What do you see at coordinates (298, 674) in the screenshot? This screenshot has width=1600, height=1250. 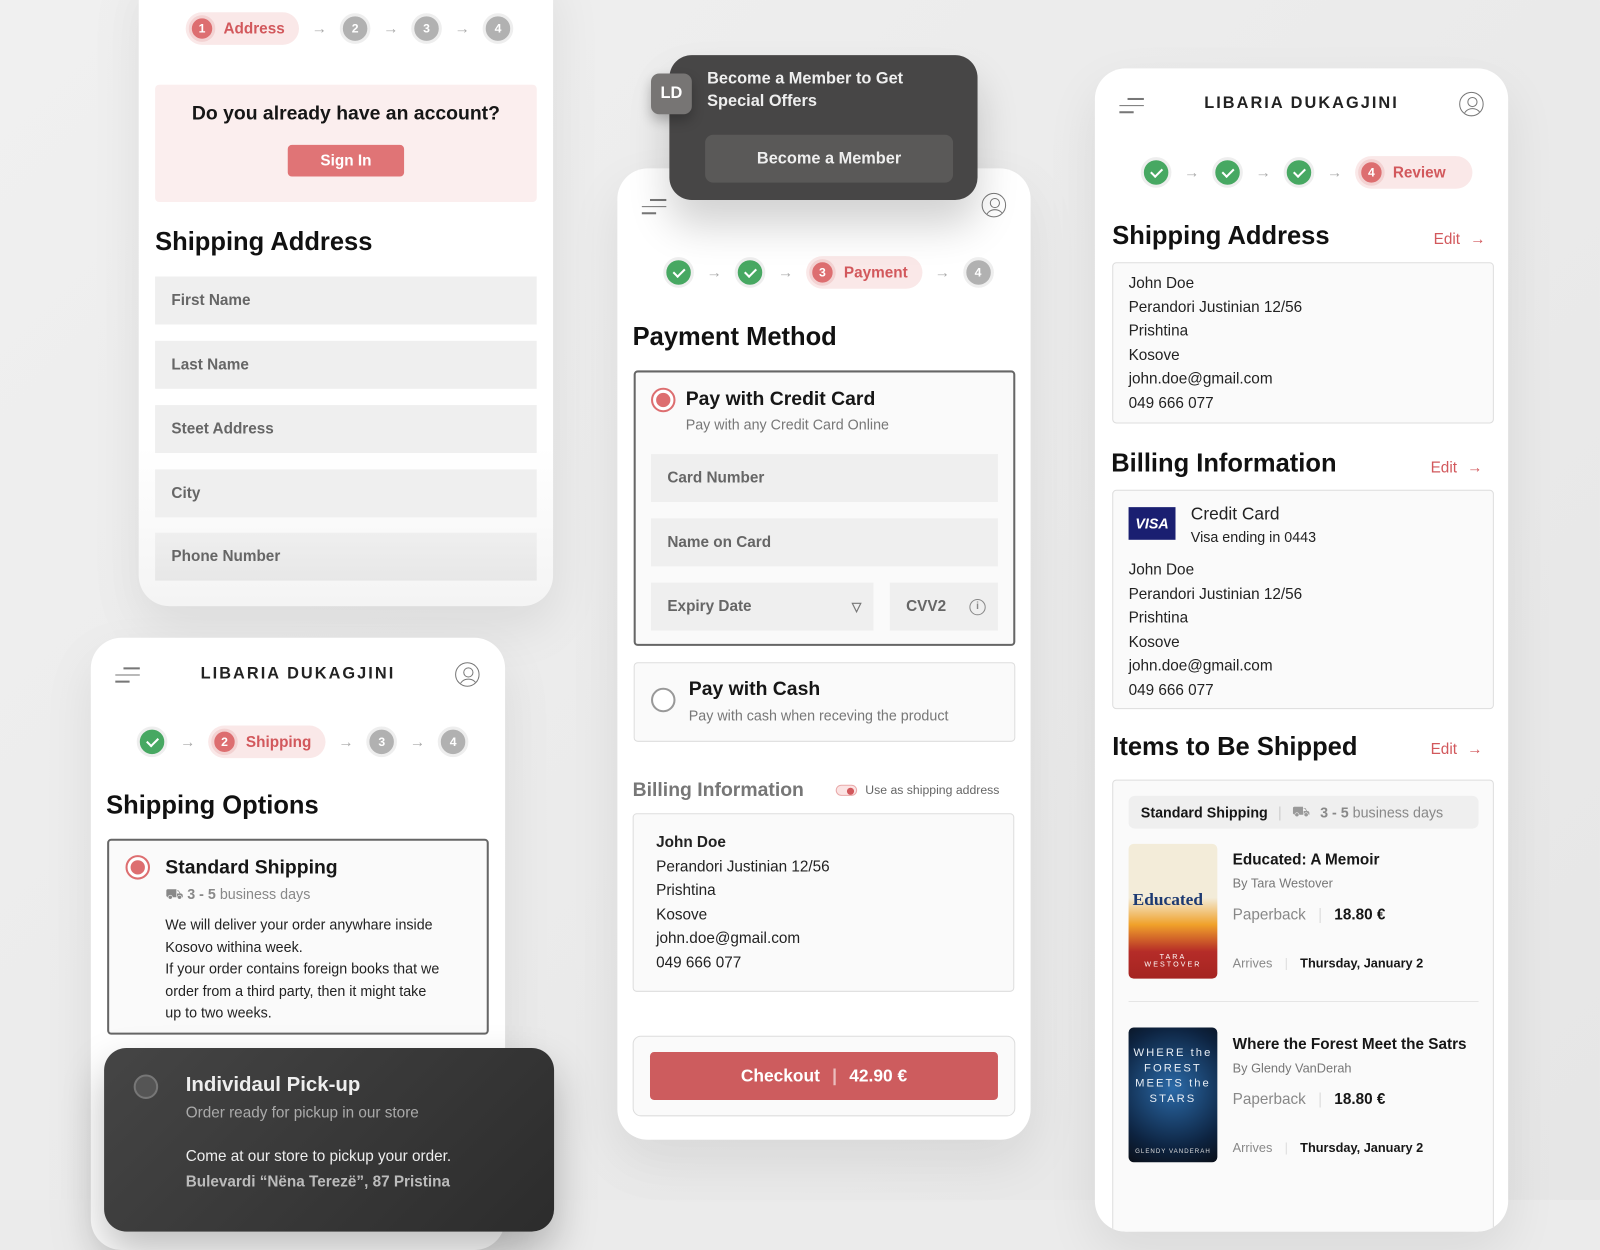 I see `brand-title: LIBARIA DUKAGJINI` at bounding box center [298, 674].